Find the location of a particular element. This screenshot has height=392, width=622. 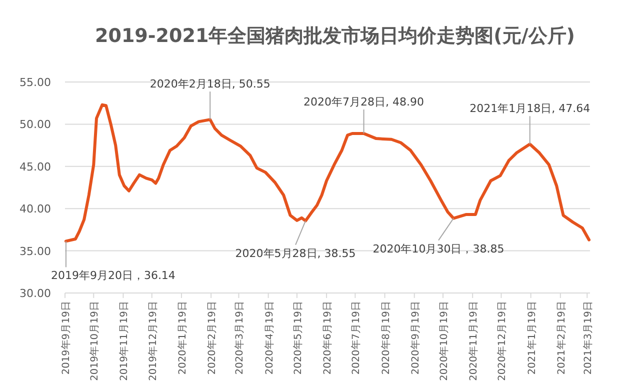

x-tick-label: 2020年12月19日 is located at coordinates (502, 341).